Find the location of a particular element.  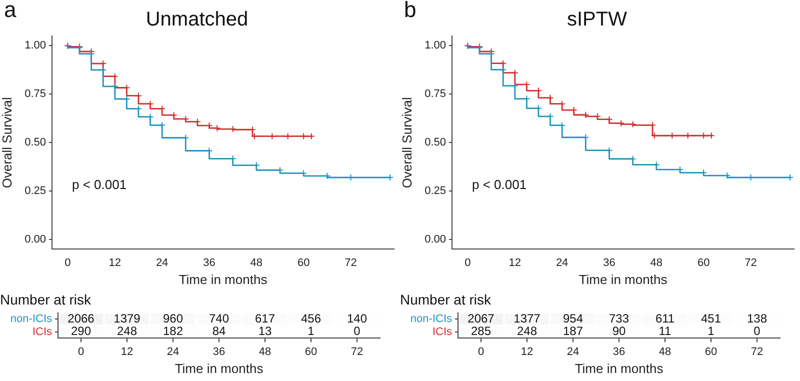

chart-title: Unmatched is located at coordinates (197, 19).